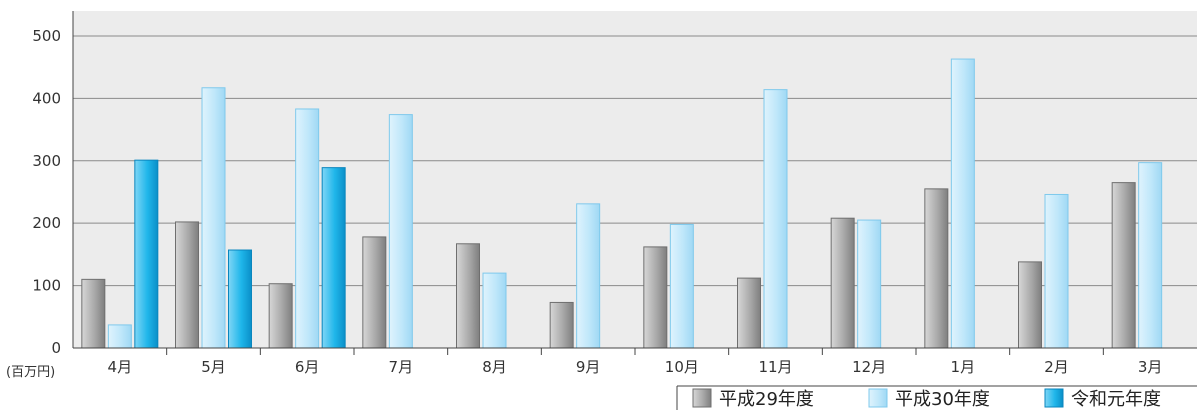 The height and width of the screenshot is (410, 1203). What do you see at coordinates (46, 192) in the screenshot?
I see `y-tick-labels: 0 100 200 300 400 500` at bounding box center [46, 192].